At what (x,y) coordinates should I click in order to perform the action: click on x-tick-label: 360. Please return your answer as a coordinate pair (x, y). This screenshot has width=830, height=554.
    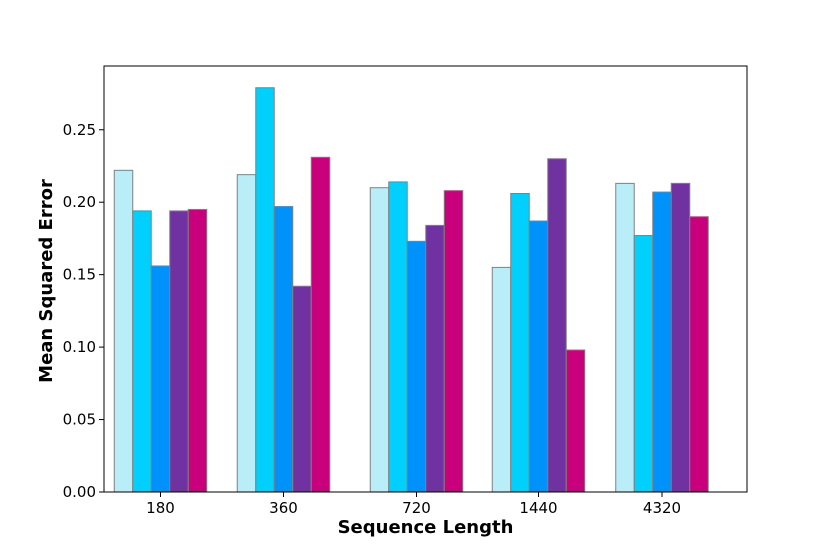
    Looking at the image, I should click on (283, 508).